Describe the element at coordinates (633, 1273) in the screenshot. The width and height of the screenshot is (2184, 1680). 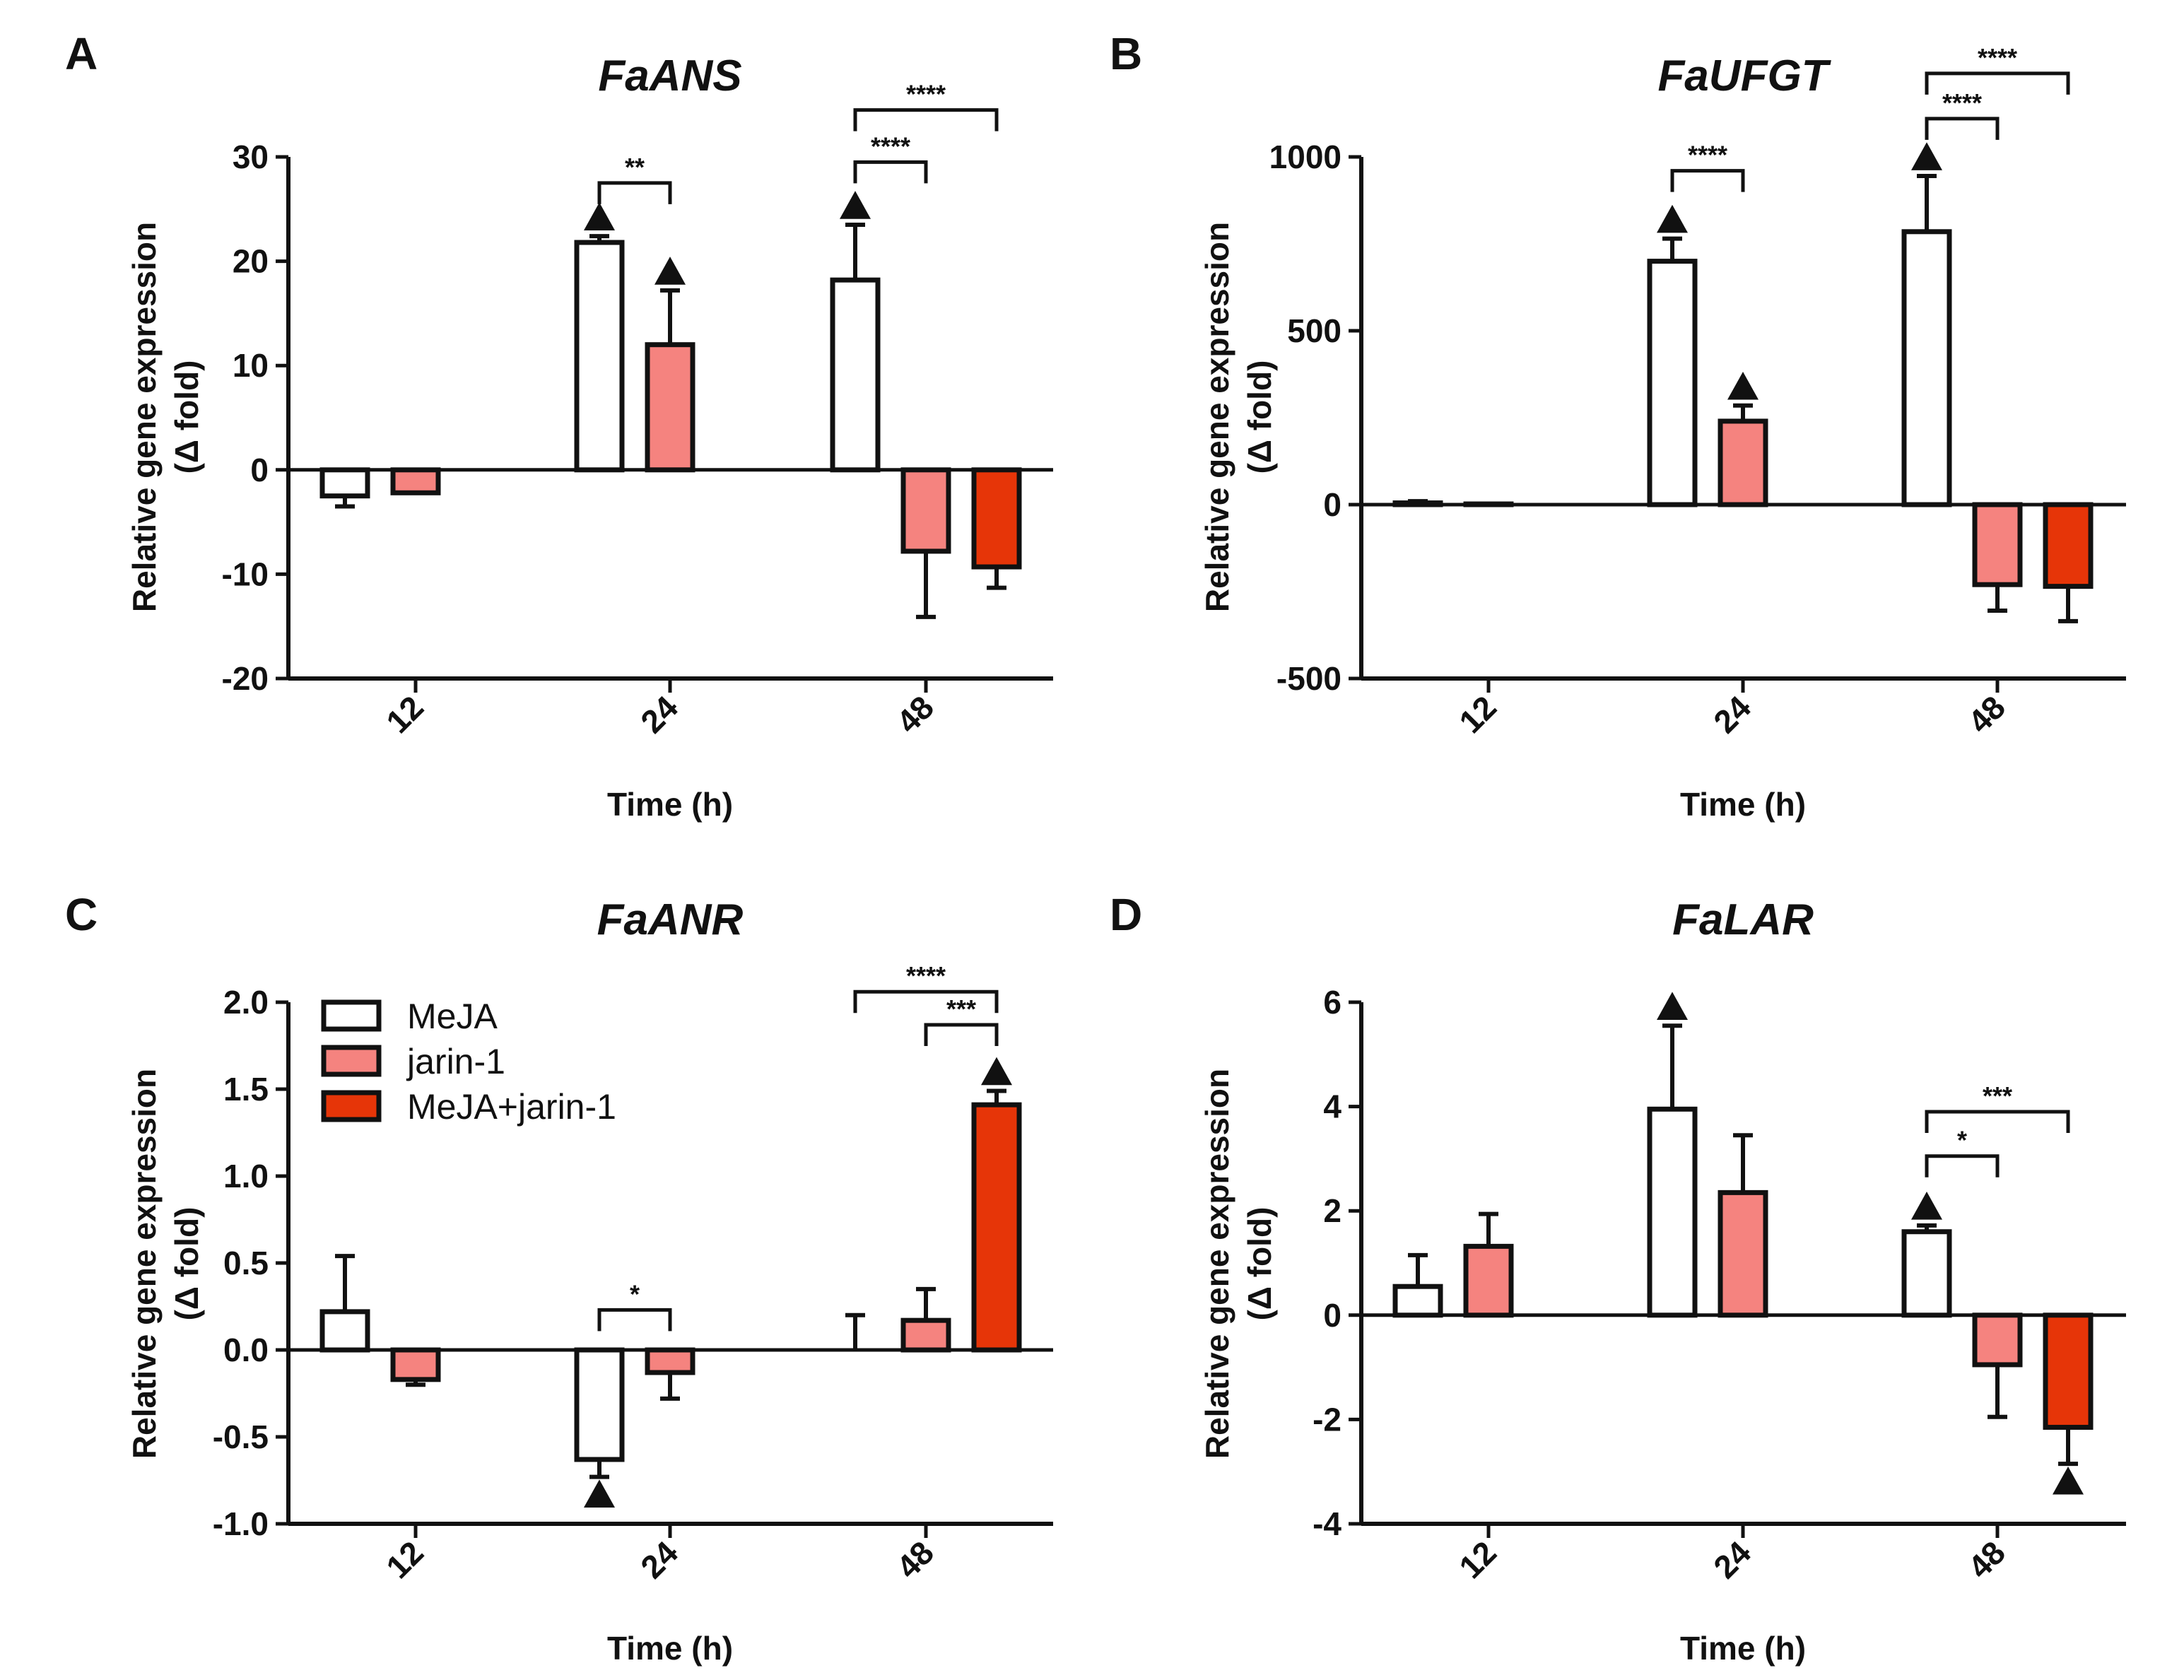
I see `plot-area: 2.01.51.00.50.0-0.5-1.012 24 48********` at that location.